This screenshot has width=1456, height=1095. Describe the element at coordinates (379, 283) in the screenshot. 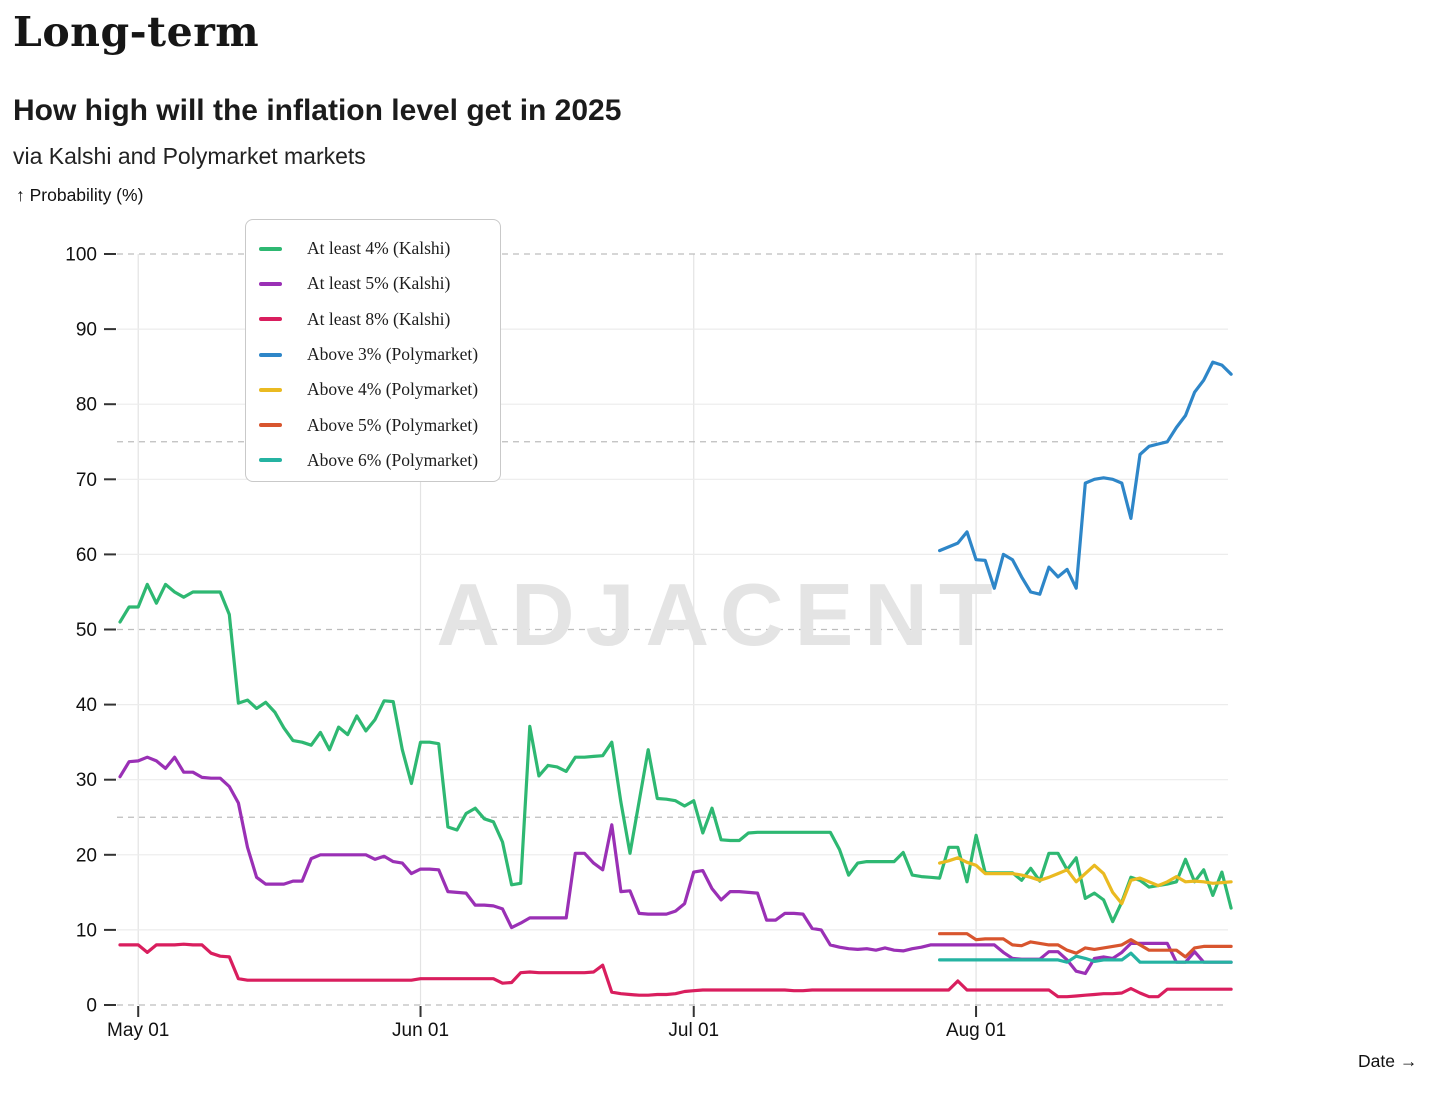

I see `legend-label: At least 5% (Kalshi)` at that location.